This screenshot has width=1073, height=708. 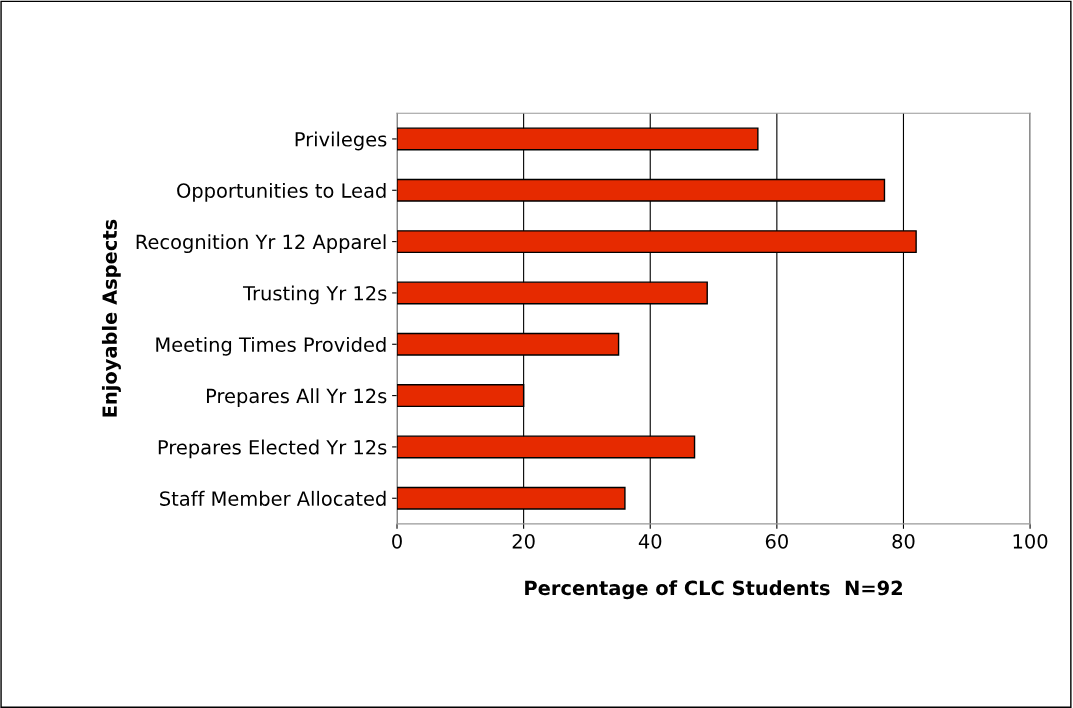 I want to click on x-tick-label: 0, so click(x=397, y=541).